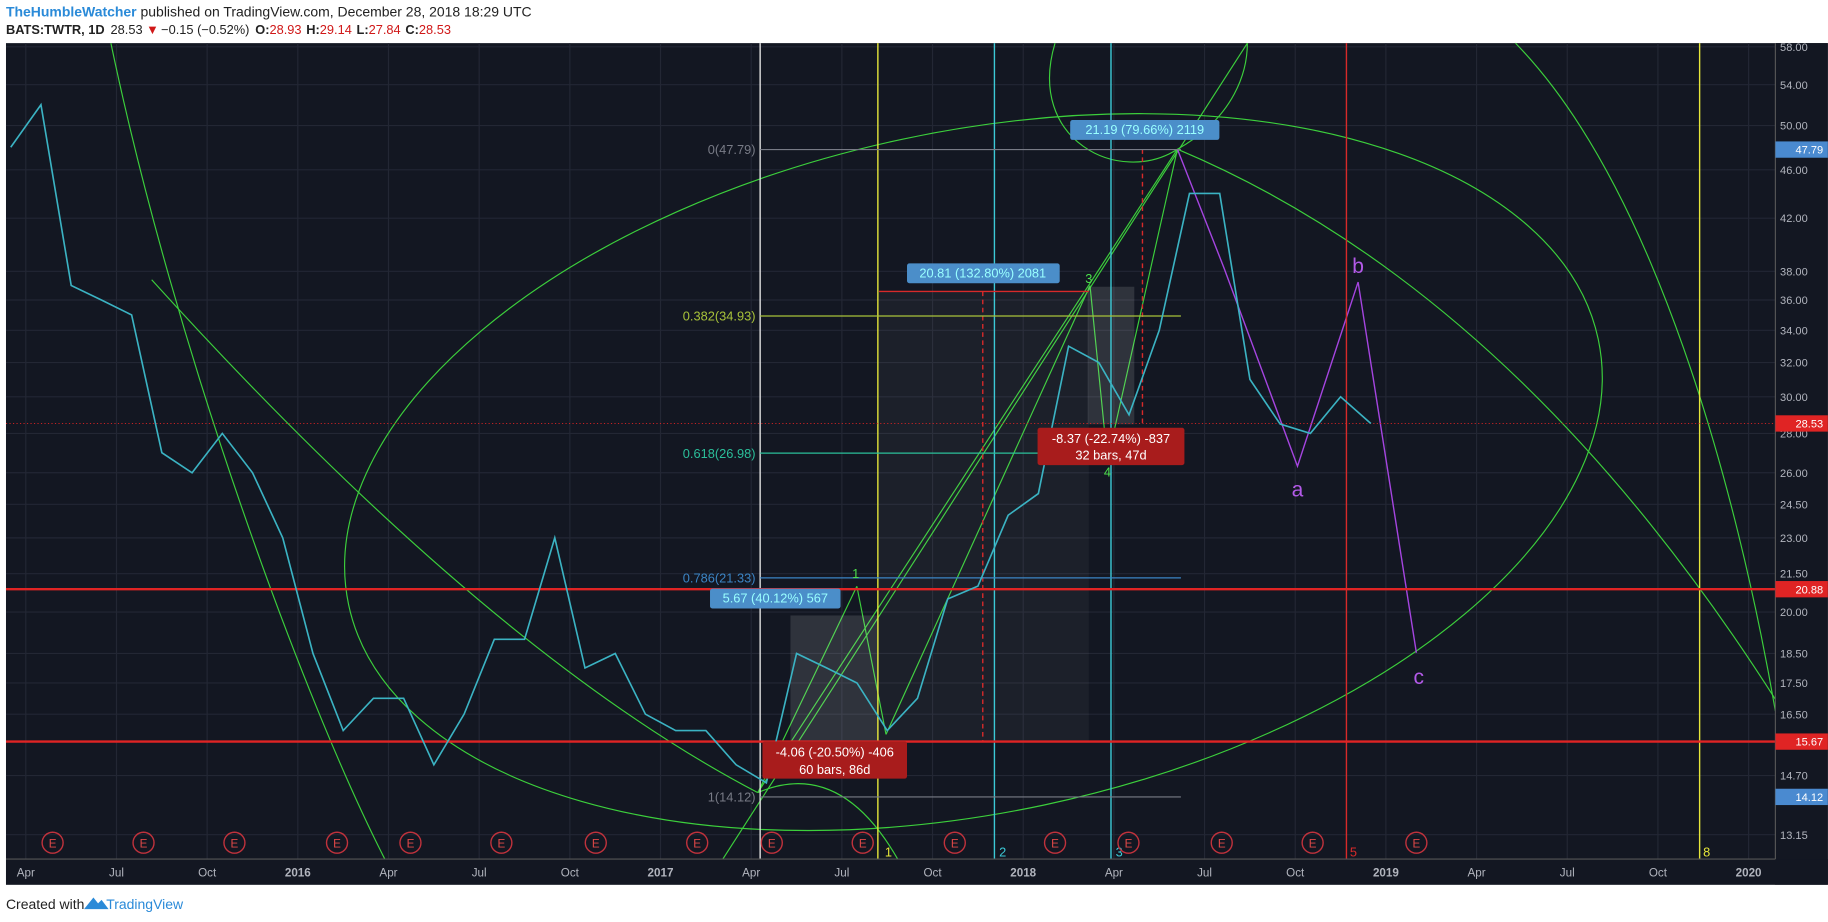 This screenshot has height=922, width=1828. I want to click on fib-label: 1(14.12), so click(732, 797).